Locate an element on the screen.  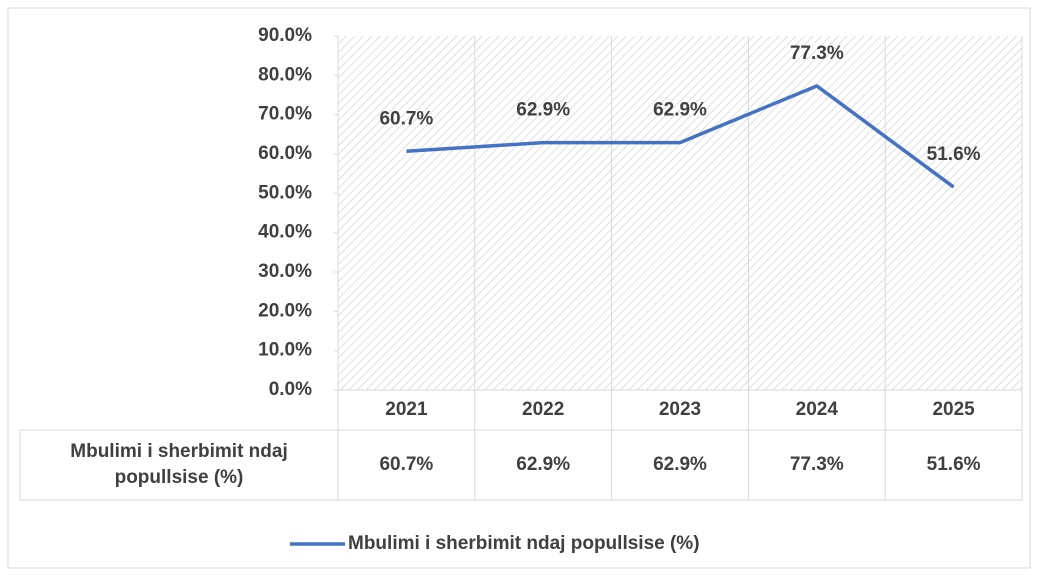
y-tick-label: 60.0% is located at coordinates (285, 153).